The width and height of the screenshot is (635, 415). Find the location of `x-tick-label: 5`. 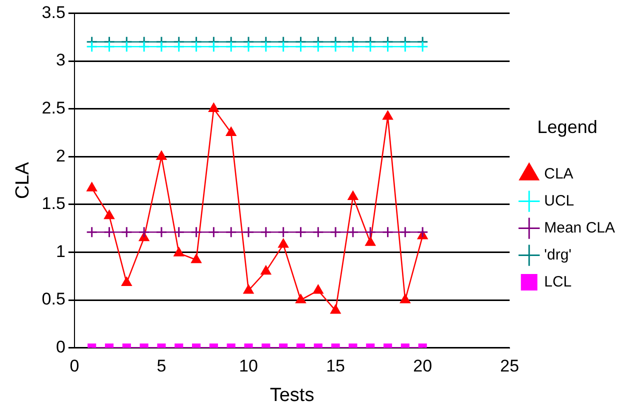

x-tick-label: 5 is located at coordinates (161, 366).